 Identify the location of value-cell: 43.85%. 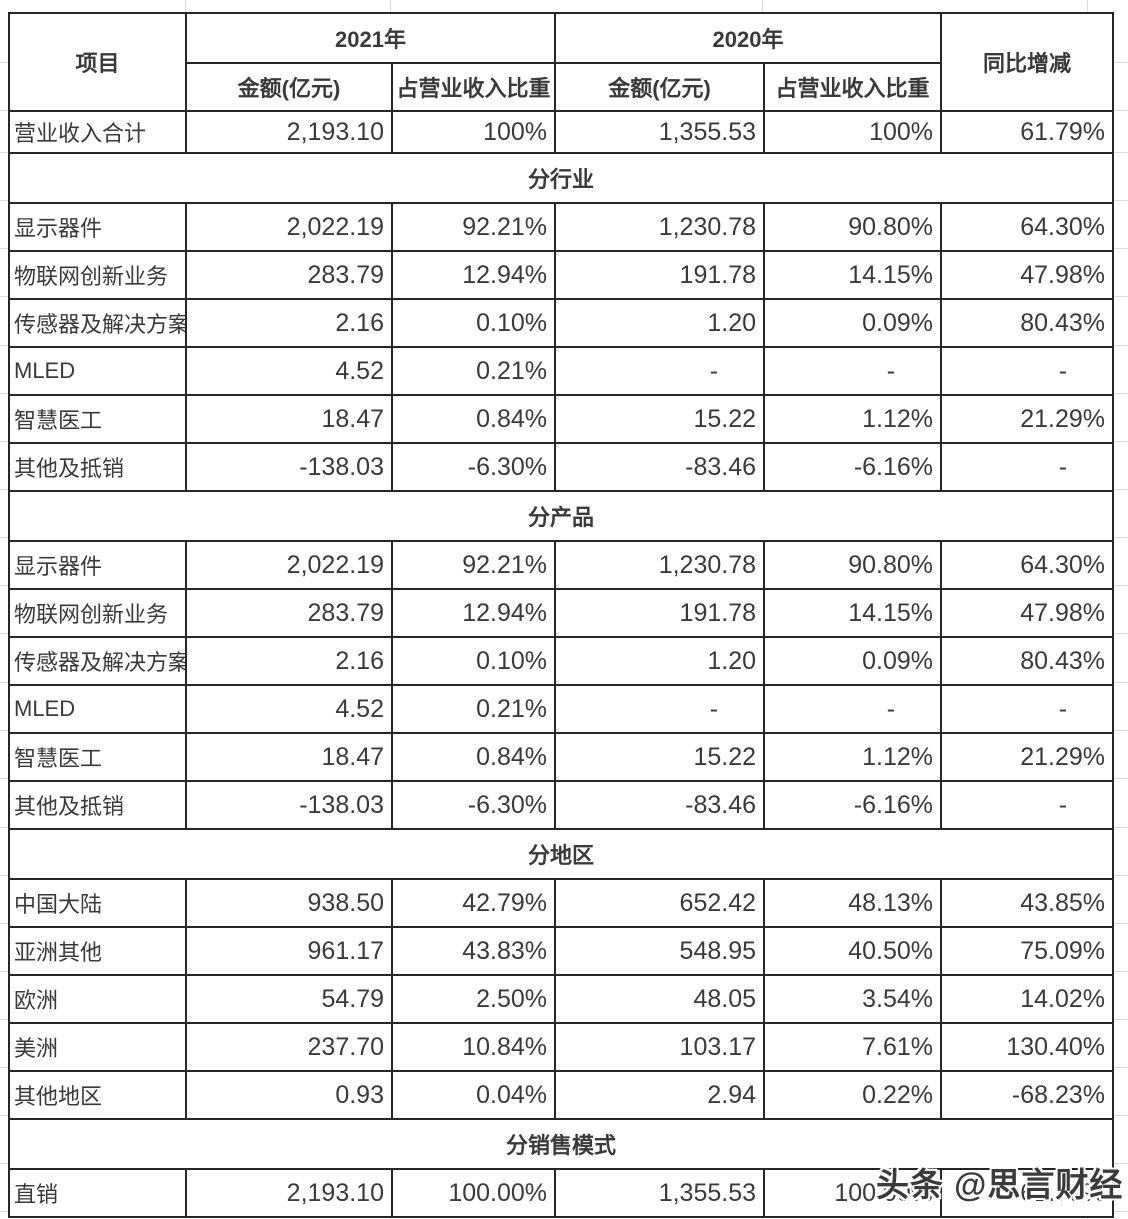
(1027, 903).